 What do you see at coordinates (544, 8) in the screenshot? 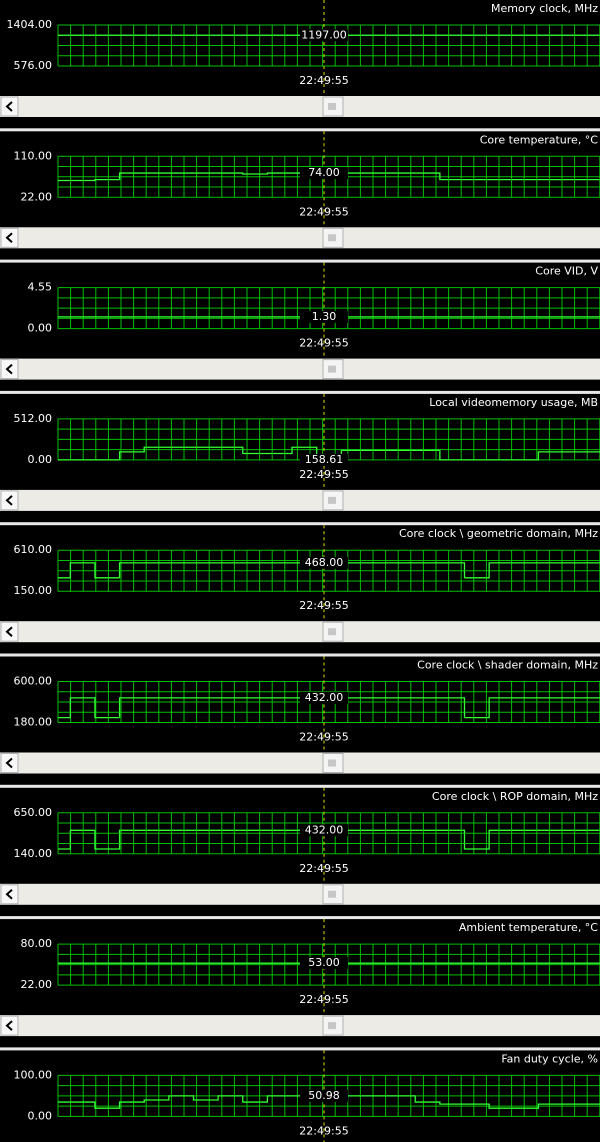
I see `panel-title: Memory clock, MHz` at bounding box center [544, 8].